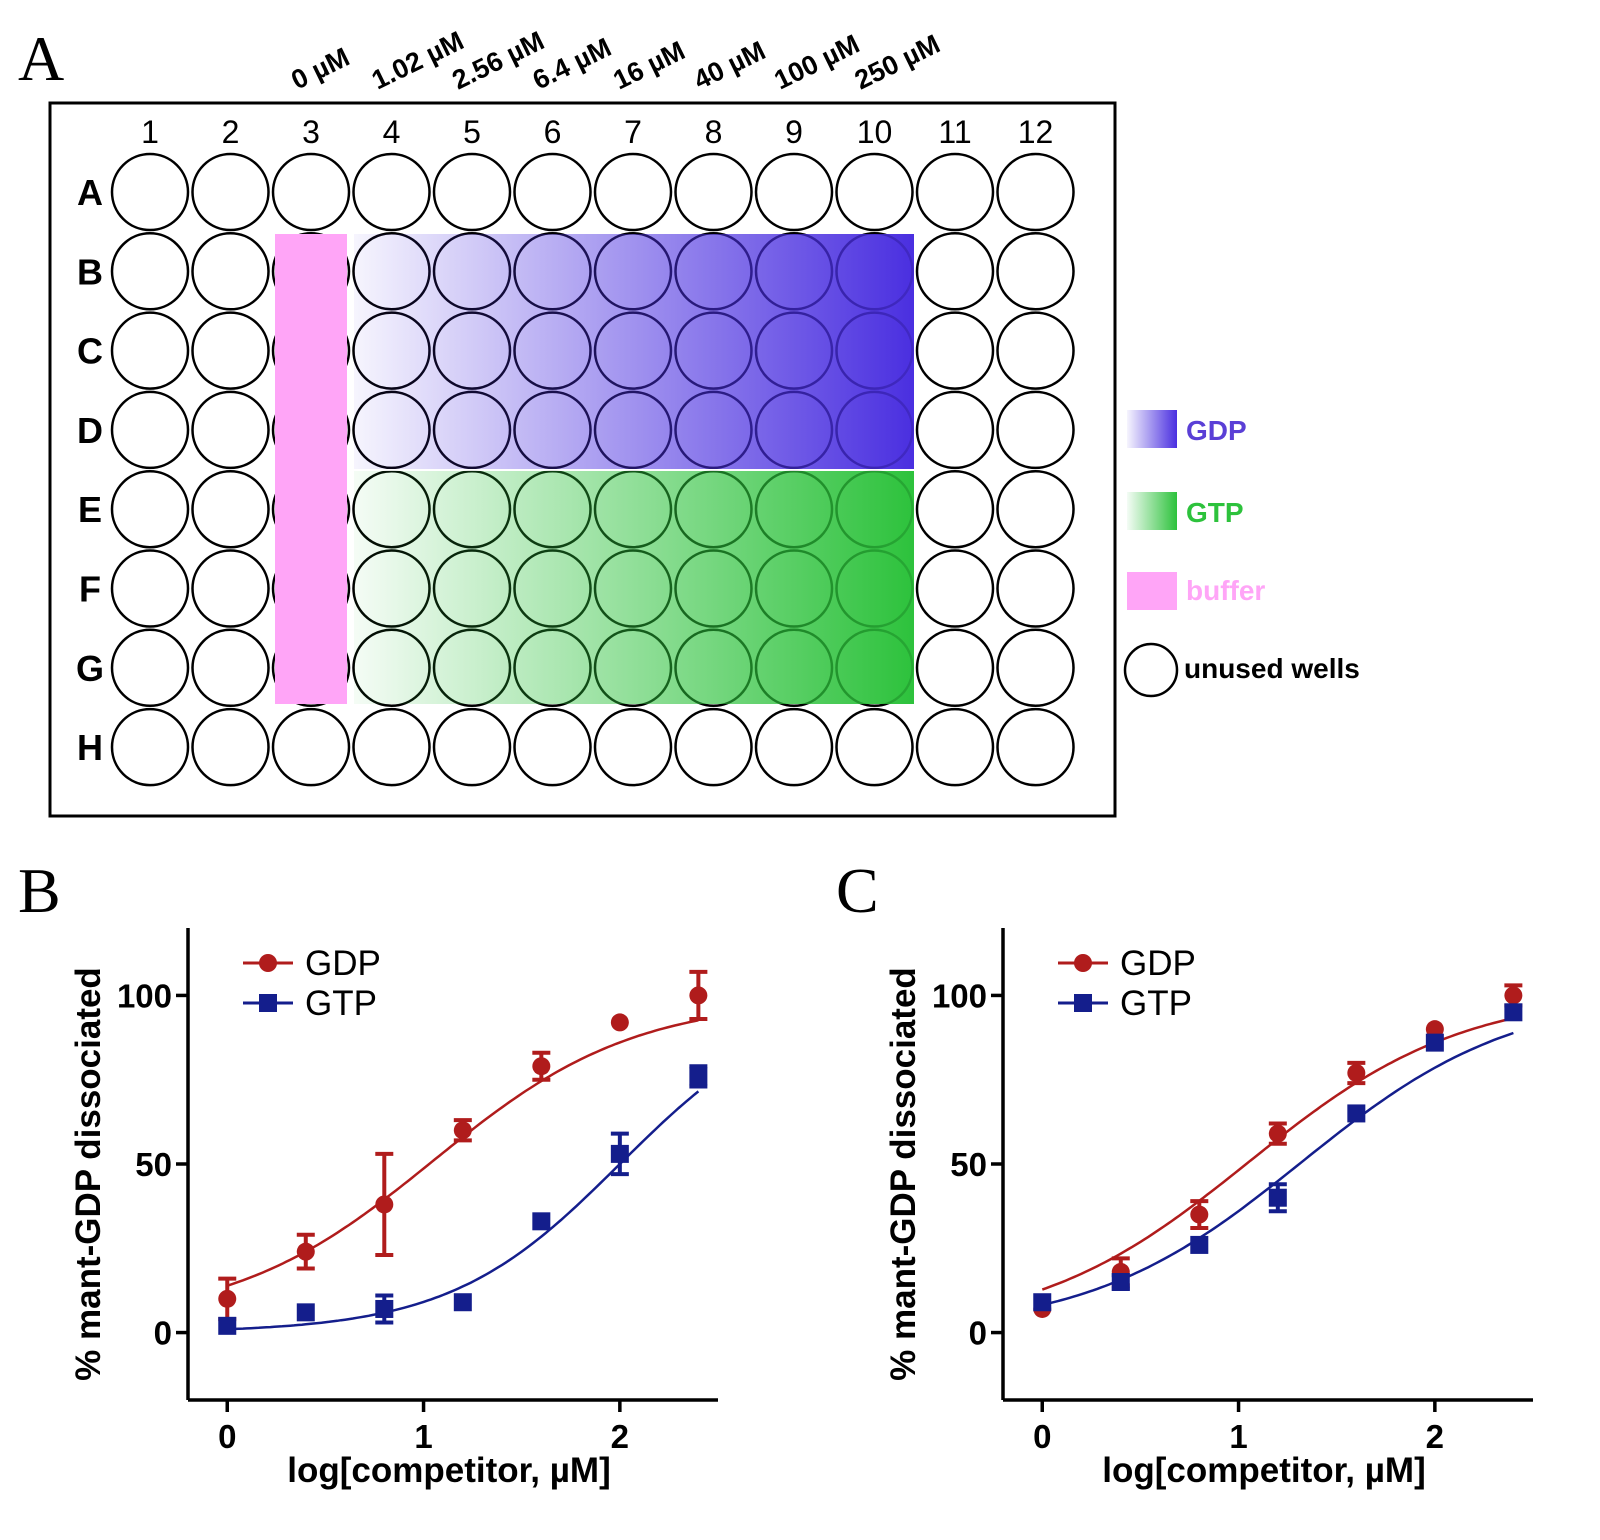 This screenshot has height=1540, width=1600. Describe the element at coordinates (472, 509) in the screenshot. I see `well-outline-E5` at that location.